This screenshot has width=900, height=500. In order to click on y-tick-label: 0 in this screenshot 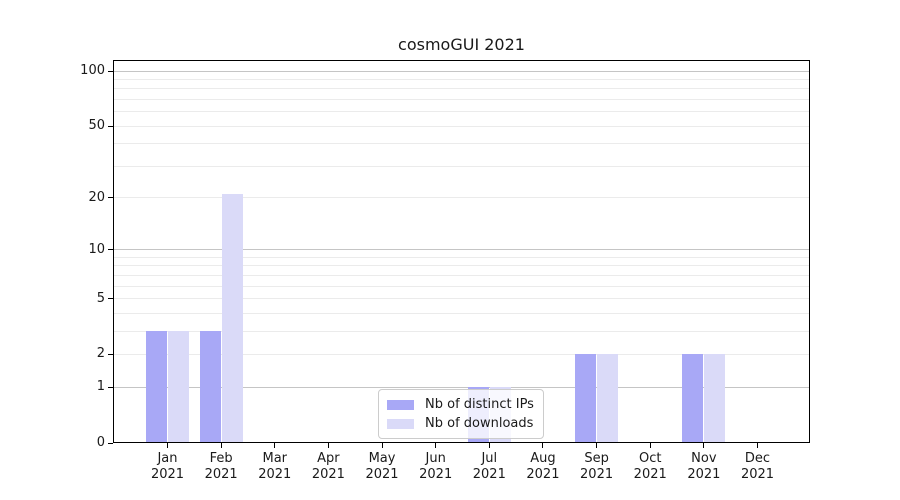, I will do `click(100, 442)`.